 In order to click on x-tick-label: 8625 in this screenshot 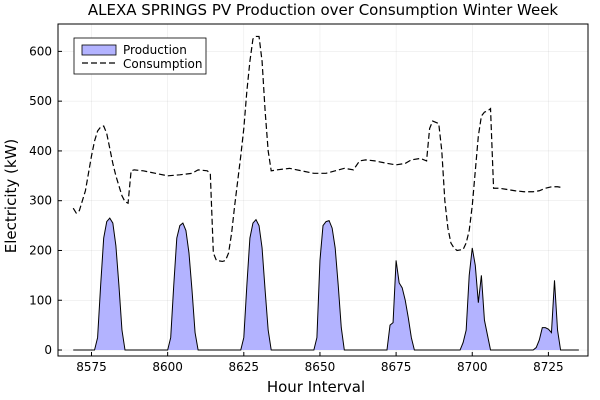, I will do `click(244, 367)`.